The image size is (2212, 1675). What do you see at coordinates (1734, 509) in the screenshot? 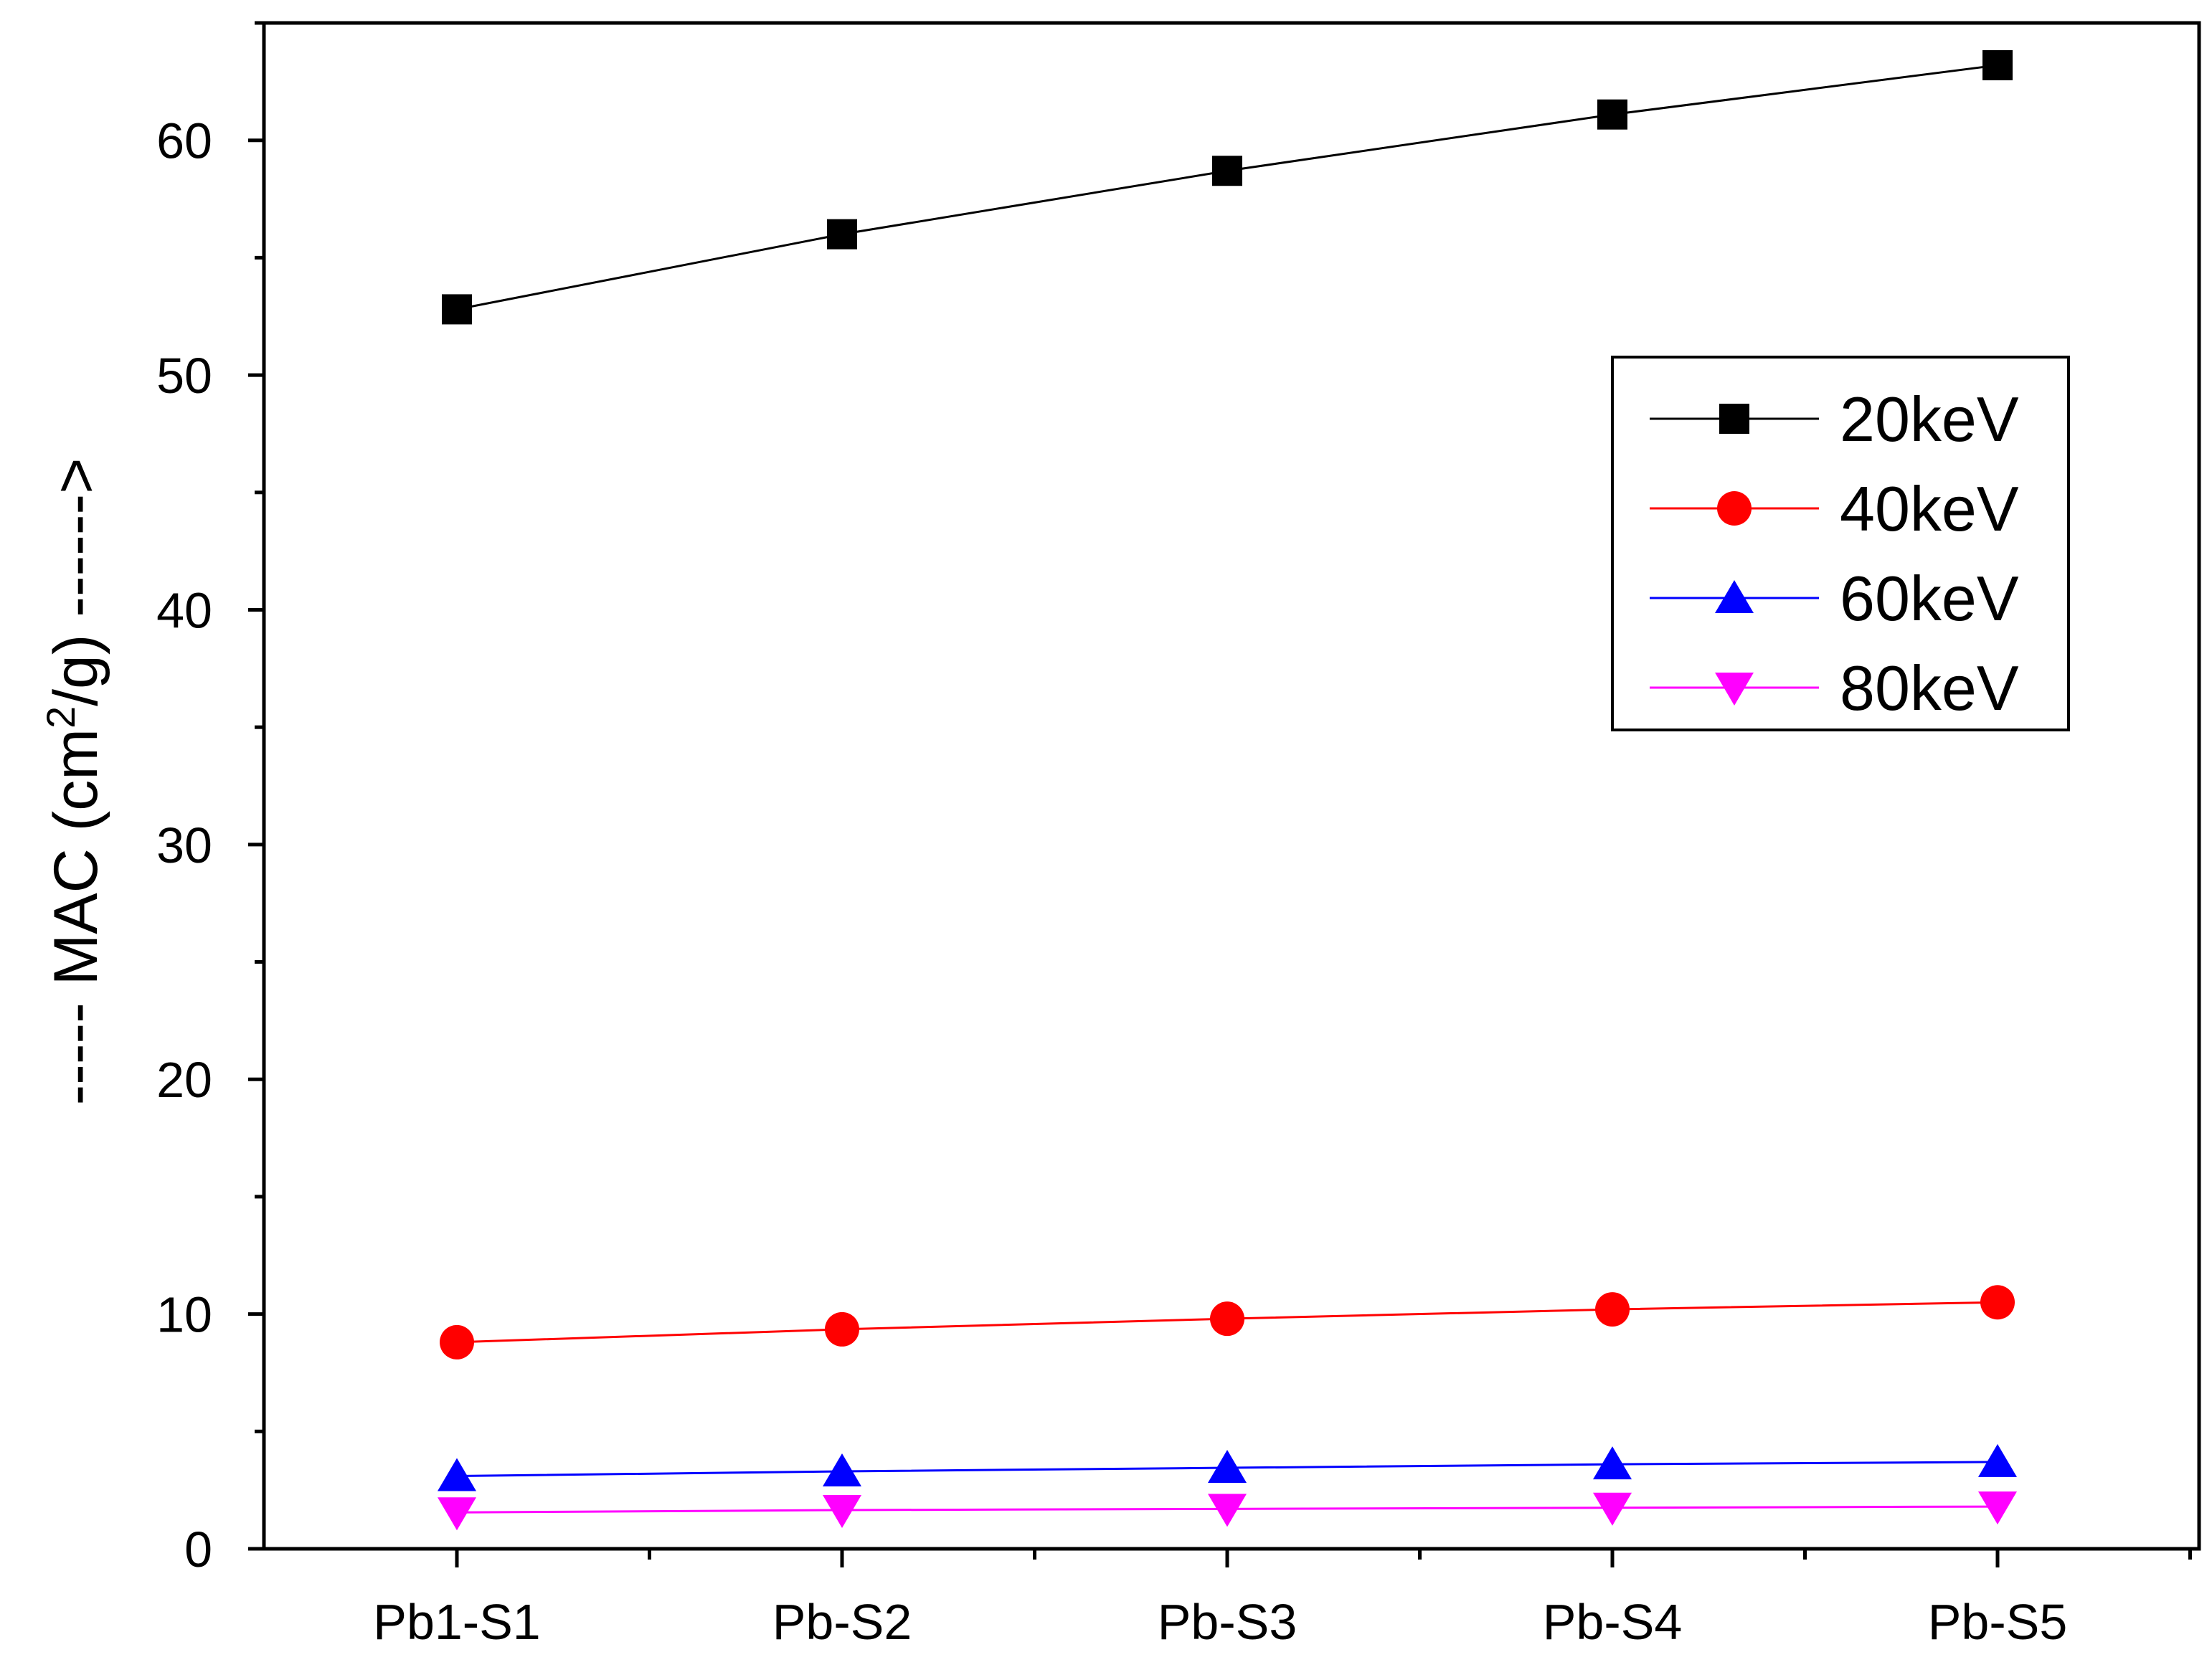
I see `legend-marker-40kev` at bounding box center [1734, 509].